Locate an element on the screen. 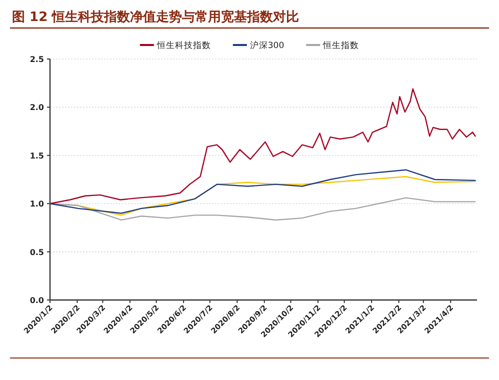 The image size is (499, 380). y-tick-label: 2.5 is located at coordinates (37, 59).